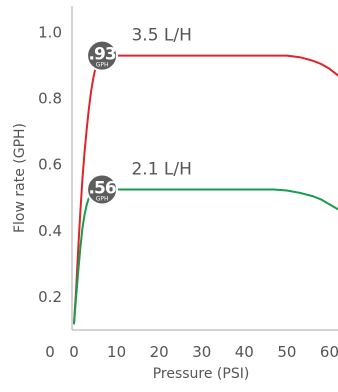  What do you see at coordinates (74, 352) in the screenshot?
I see `x-tick-label: 0` at bounding box center [74, 352].